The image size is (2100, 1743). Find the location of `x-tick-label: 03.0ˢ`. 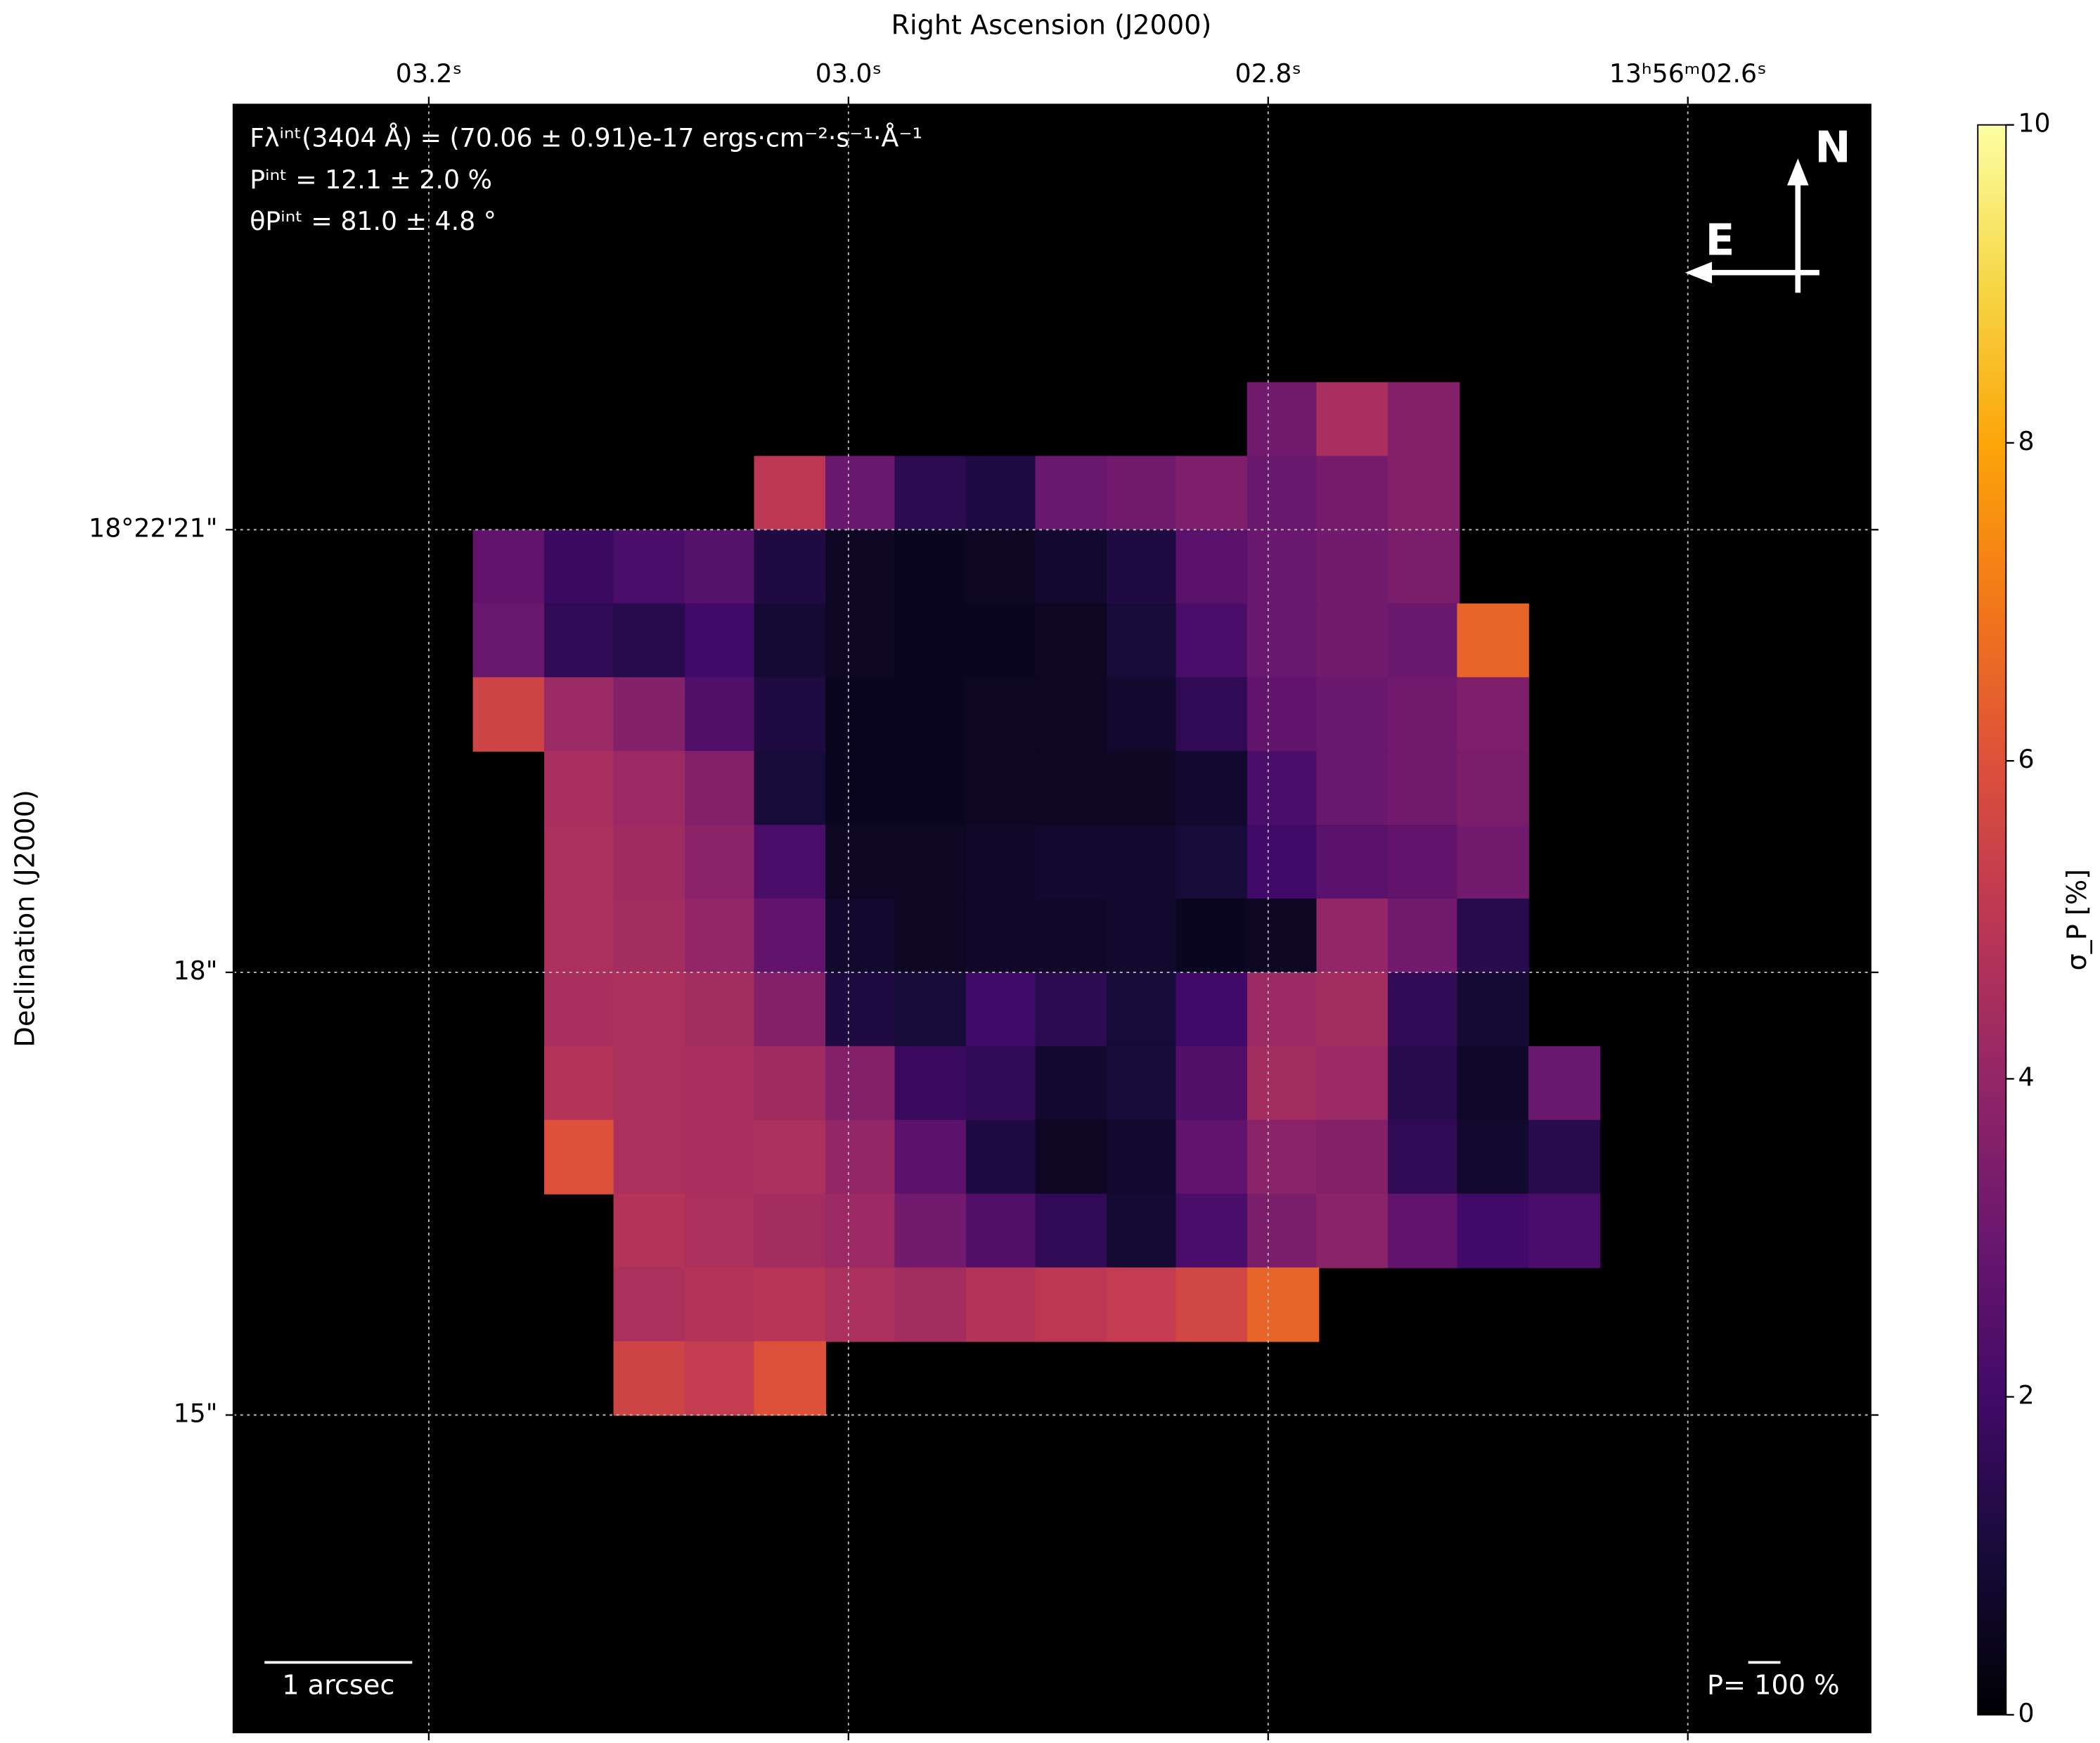

x-tick-label: 03.0ˢ is located at coordinates (849, 73).